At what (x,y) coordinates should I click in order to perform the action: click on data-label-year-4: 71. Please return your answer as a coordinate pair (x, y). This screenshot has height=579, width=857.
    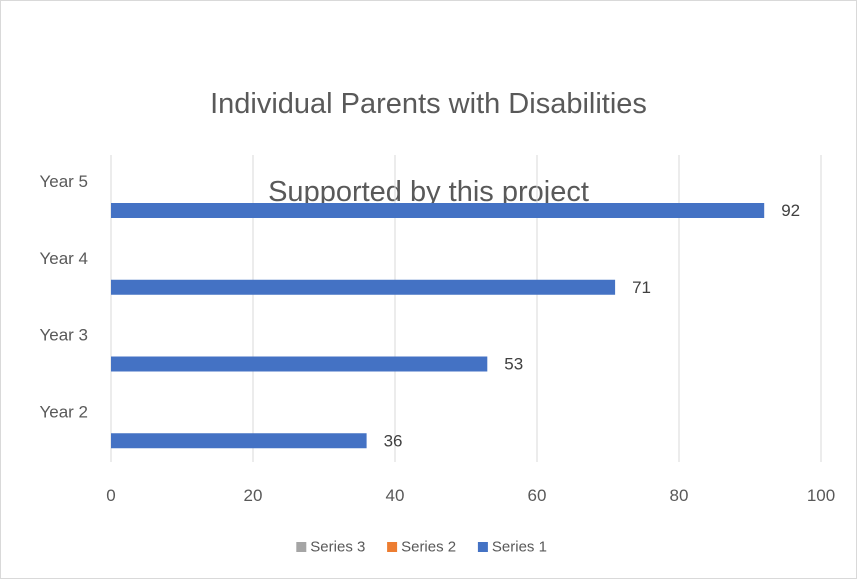
    Looking at the image, I should click on (641, 287).